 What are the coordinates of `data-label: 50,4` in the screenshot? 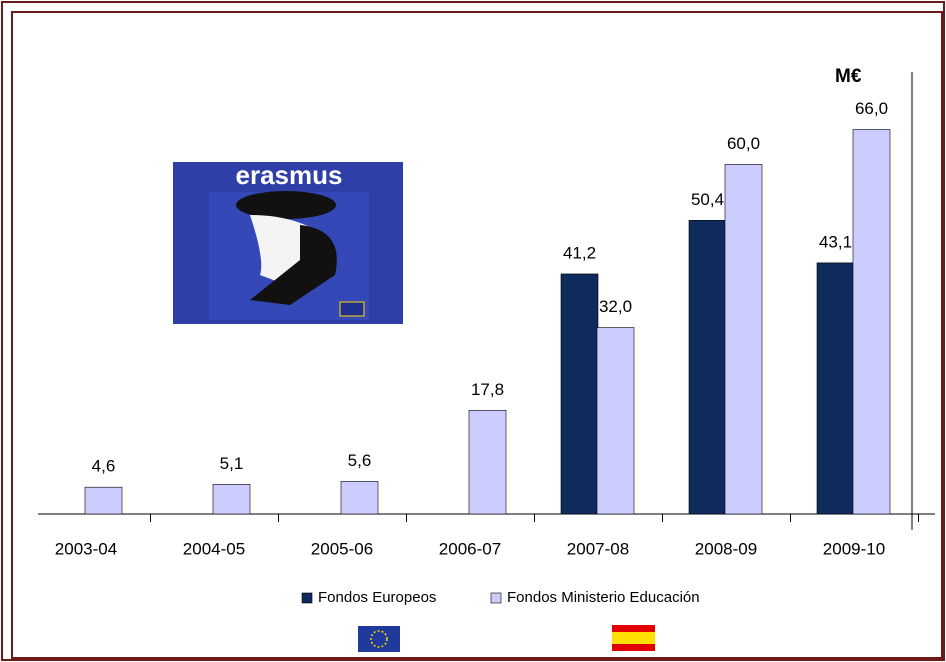 It's located at (707, 199).